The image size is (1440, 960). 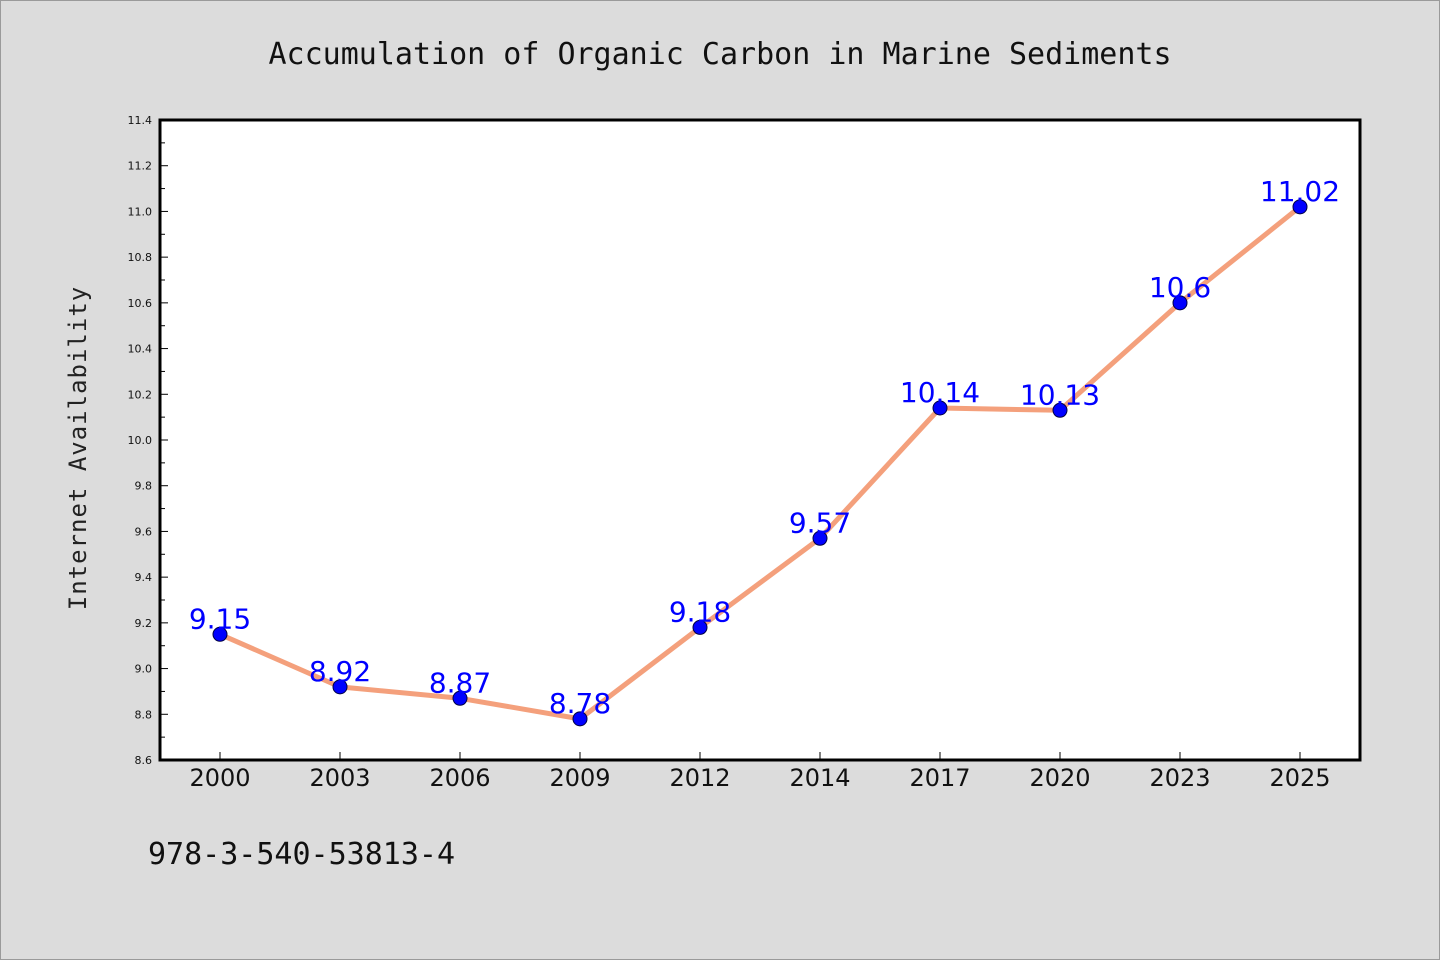 I want to click on y-tick-label: 9.2, so click(x=144, y=623).